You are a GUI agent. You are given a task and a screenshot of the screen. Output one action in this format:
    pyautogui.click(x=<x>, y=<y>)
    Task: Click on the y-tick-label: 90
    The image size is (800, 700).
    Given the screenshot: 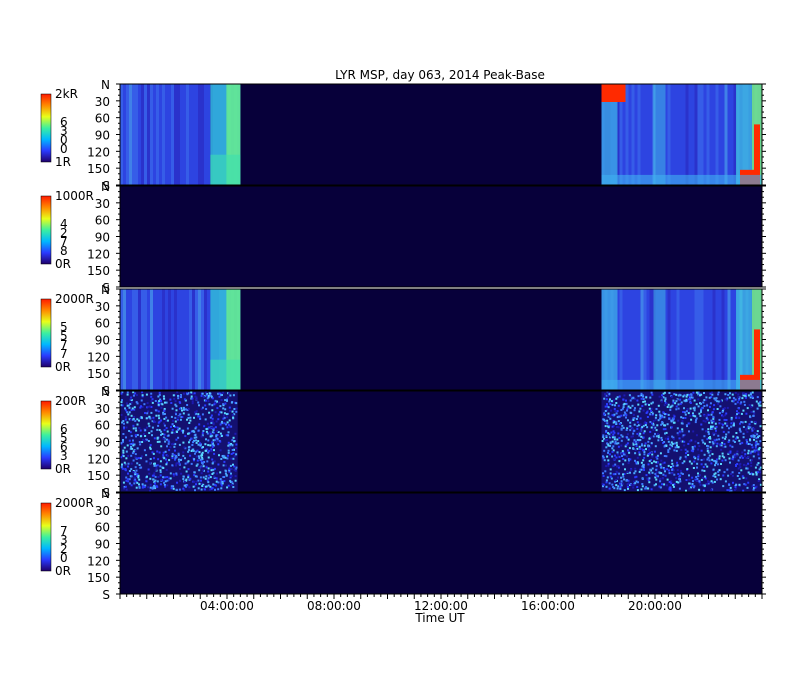 What is the action you would take?
    pyautogui.click(x=102, y=545)
    